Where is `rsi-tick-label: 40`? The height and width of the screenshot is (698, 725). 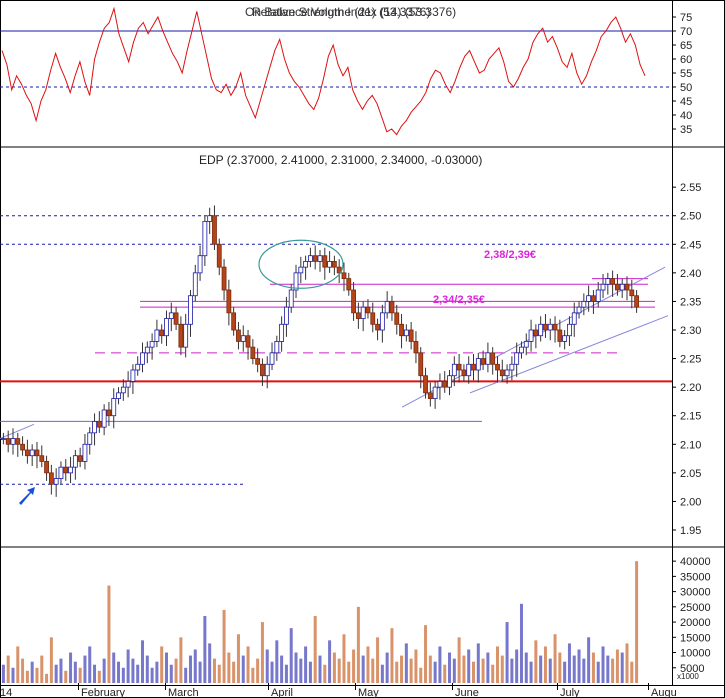
rsi-tick-label: 40 is located at coordinates (686, 116).